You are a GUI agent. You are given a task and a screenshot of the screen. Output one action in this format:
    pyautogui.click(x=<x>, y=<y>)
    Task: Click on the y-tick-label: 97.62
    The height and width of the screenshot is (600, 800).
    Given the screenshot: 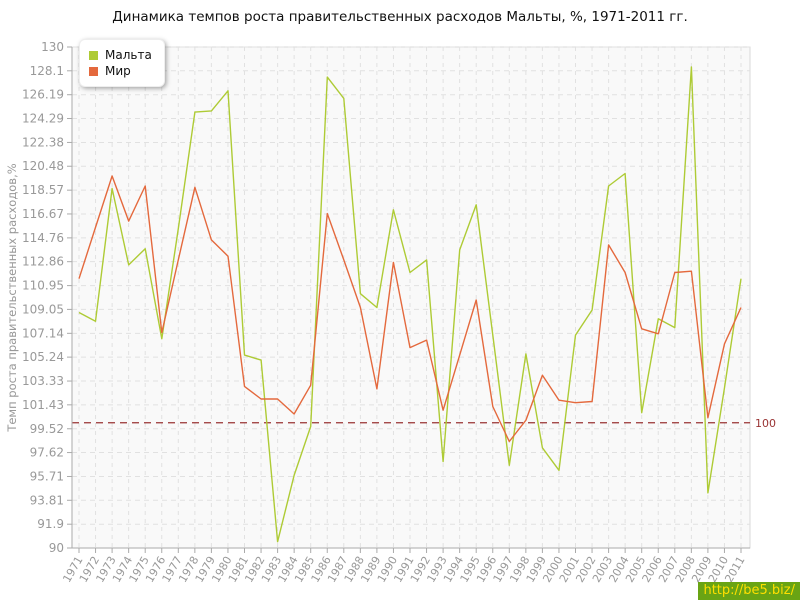 What is the action you would take?
    pyautogui.click(x=47, y=453)
    